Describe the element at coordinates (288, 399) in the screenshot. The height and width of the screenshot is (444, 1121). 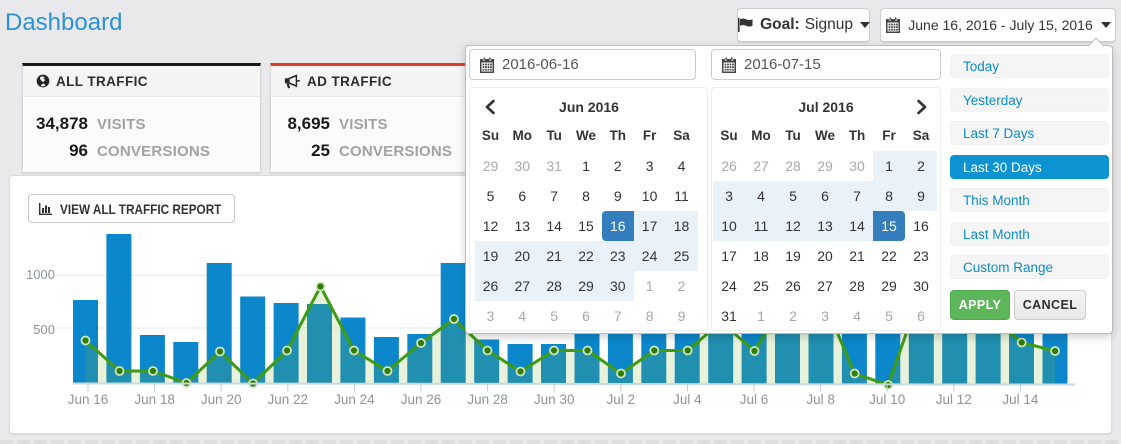
I see `svg-text: Jun 22` at that location.